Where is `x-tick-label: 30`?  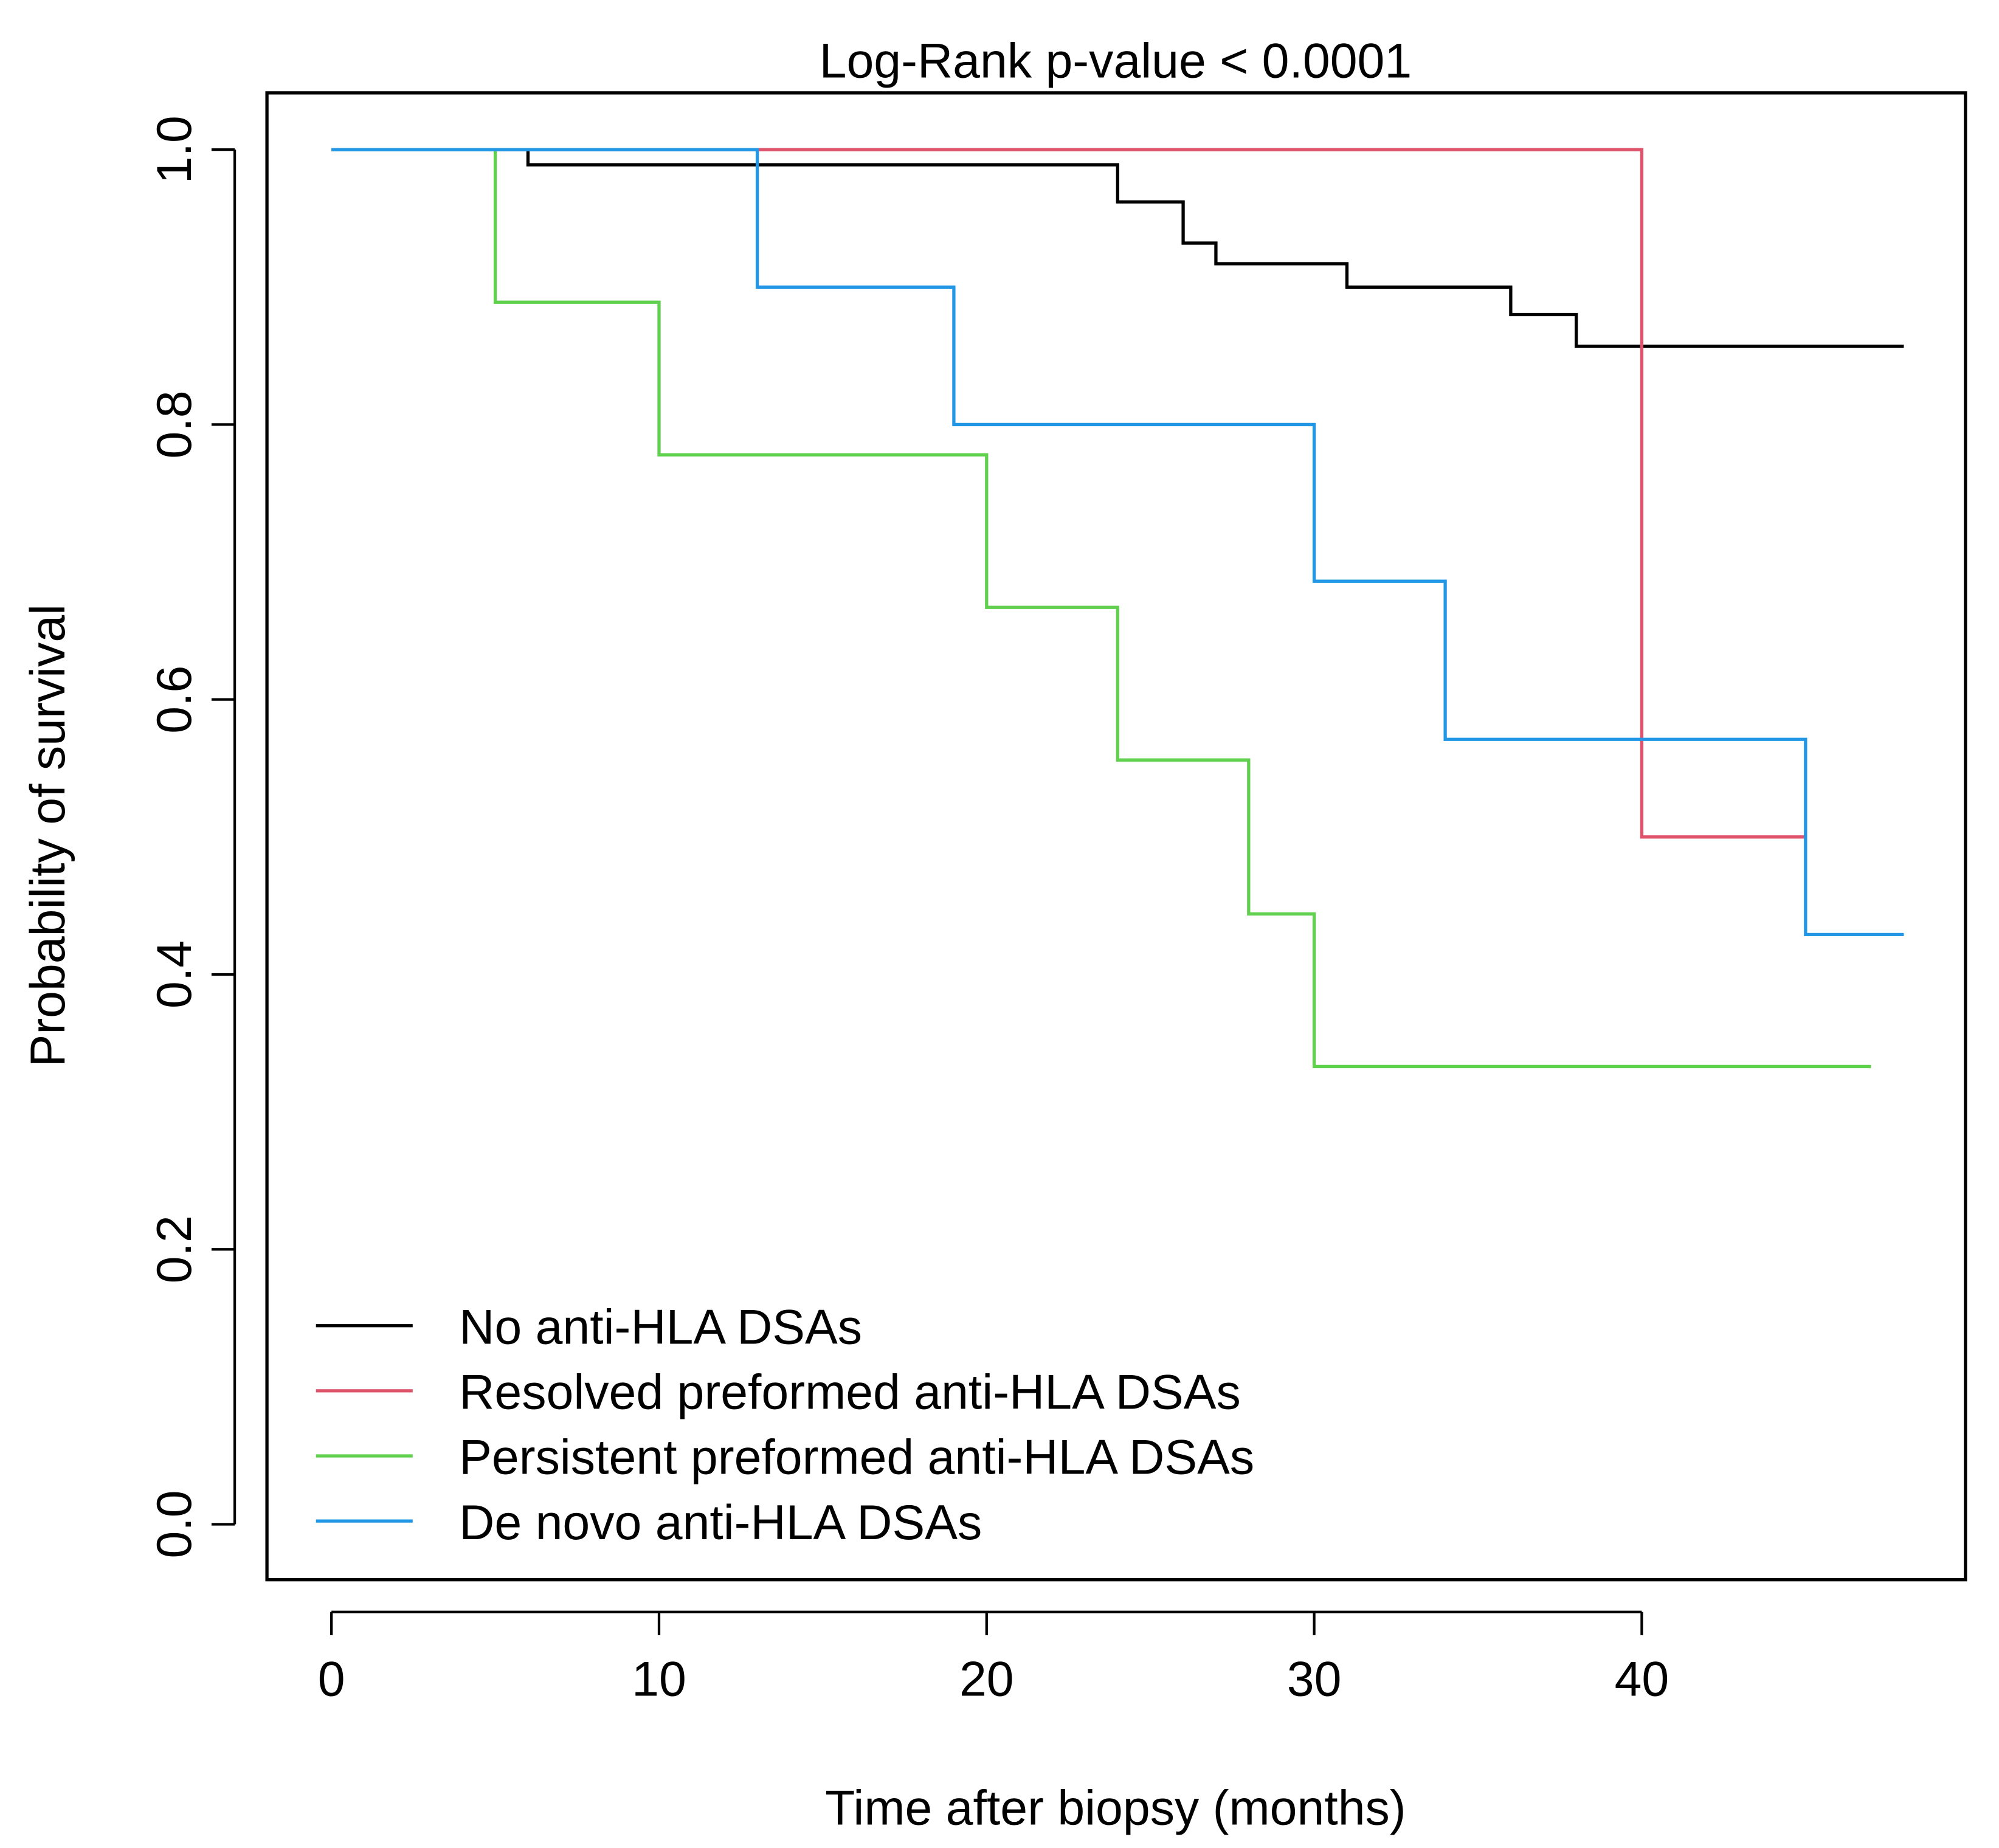 x-tick-label: 30 is located at coordinates (1314, 1679).